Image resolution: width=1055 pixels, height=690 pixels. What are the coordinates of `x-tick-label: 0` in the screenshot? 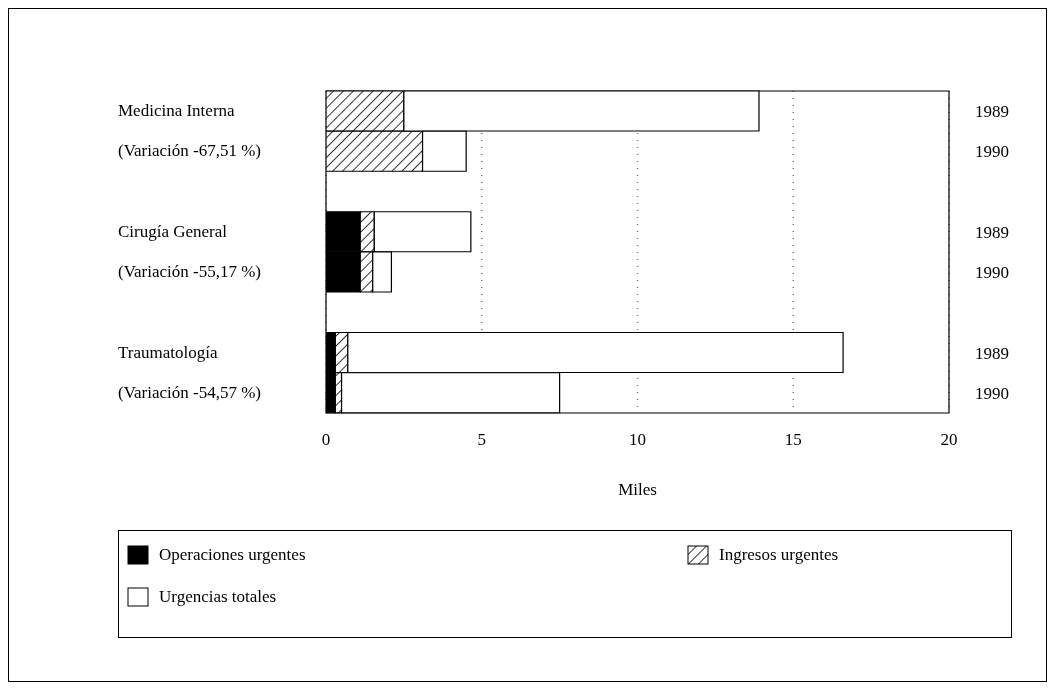 It's located at (326, 440).